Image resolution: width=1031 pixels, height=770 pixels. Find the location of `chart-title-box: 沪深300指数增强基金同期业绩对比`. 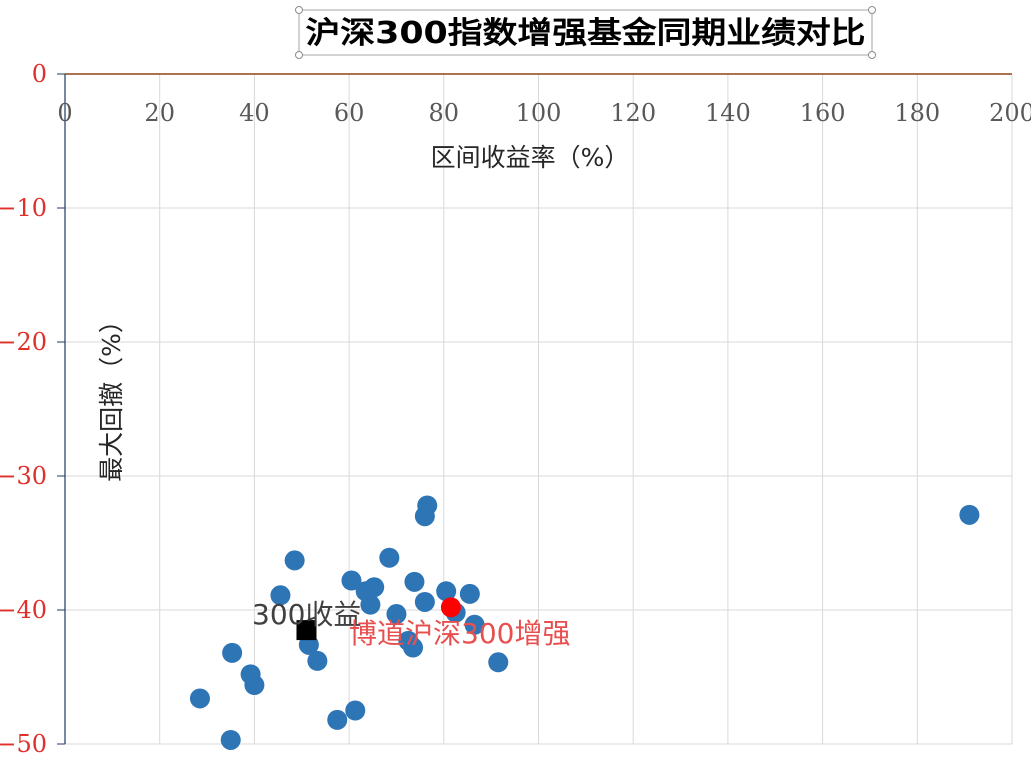

chart-title-box: 沪深300指数增强基金同期业绩对比 is located at coordinates (585, 32).